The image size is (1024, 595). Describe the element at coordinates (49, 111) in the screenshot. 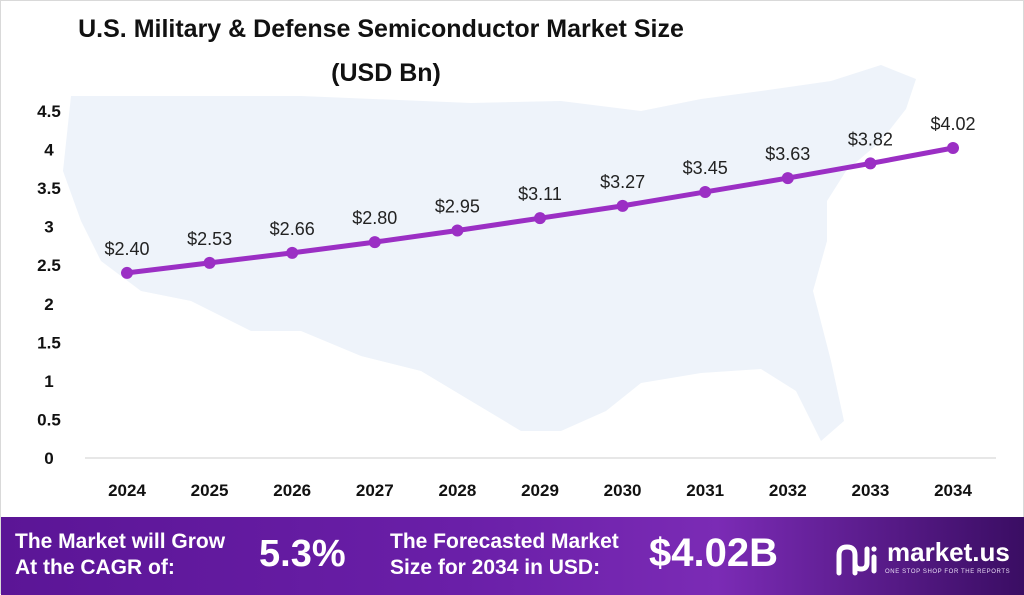

I see `y-tick-label: 4.5` at that location.